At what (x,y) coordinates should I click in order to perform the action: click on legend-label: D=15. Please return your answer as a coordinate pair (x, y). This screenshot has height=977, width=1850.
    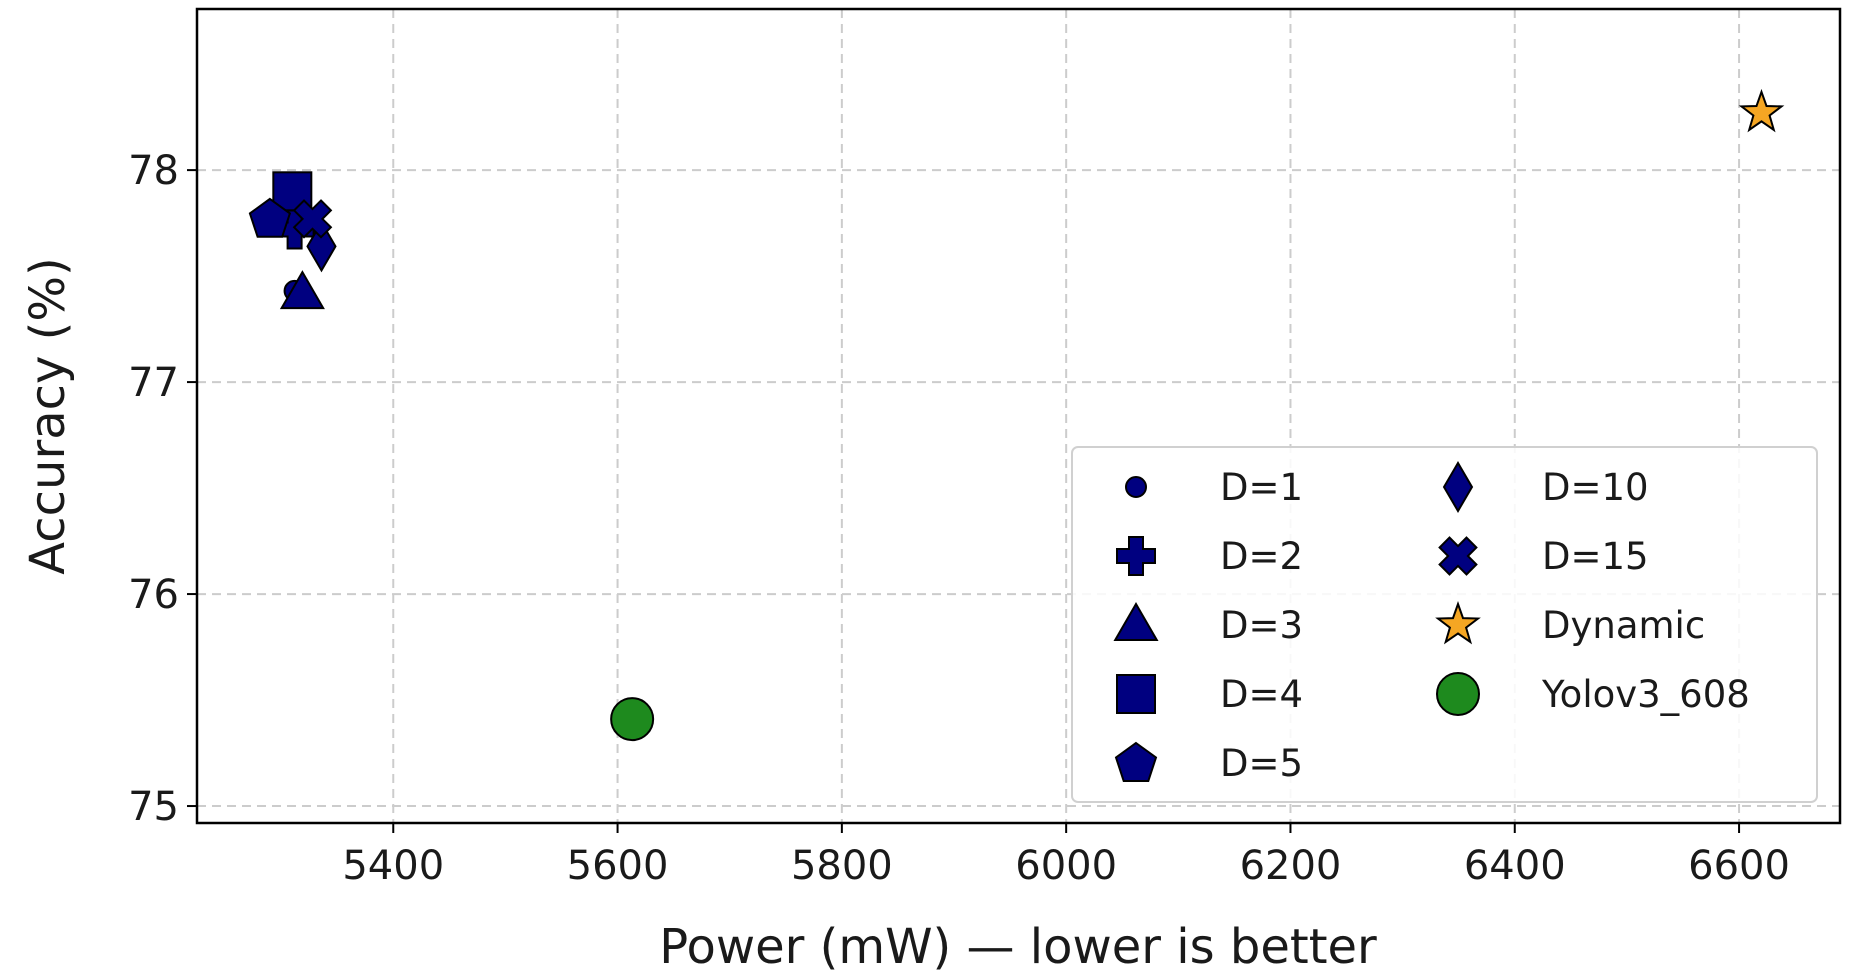
    Looking at the image, I should click on (1595, 556).